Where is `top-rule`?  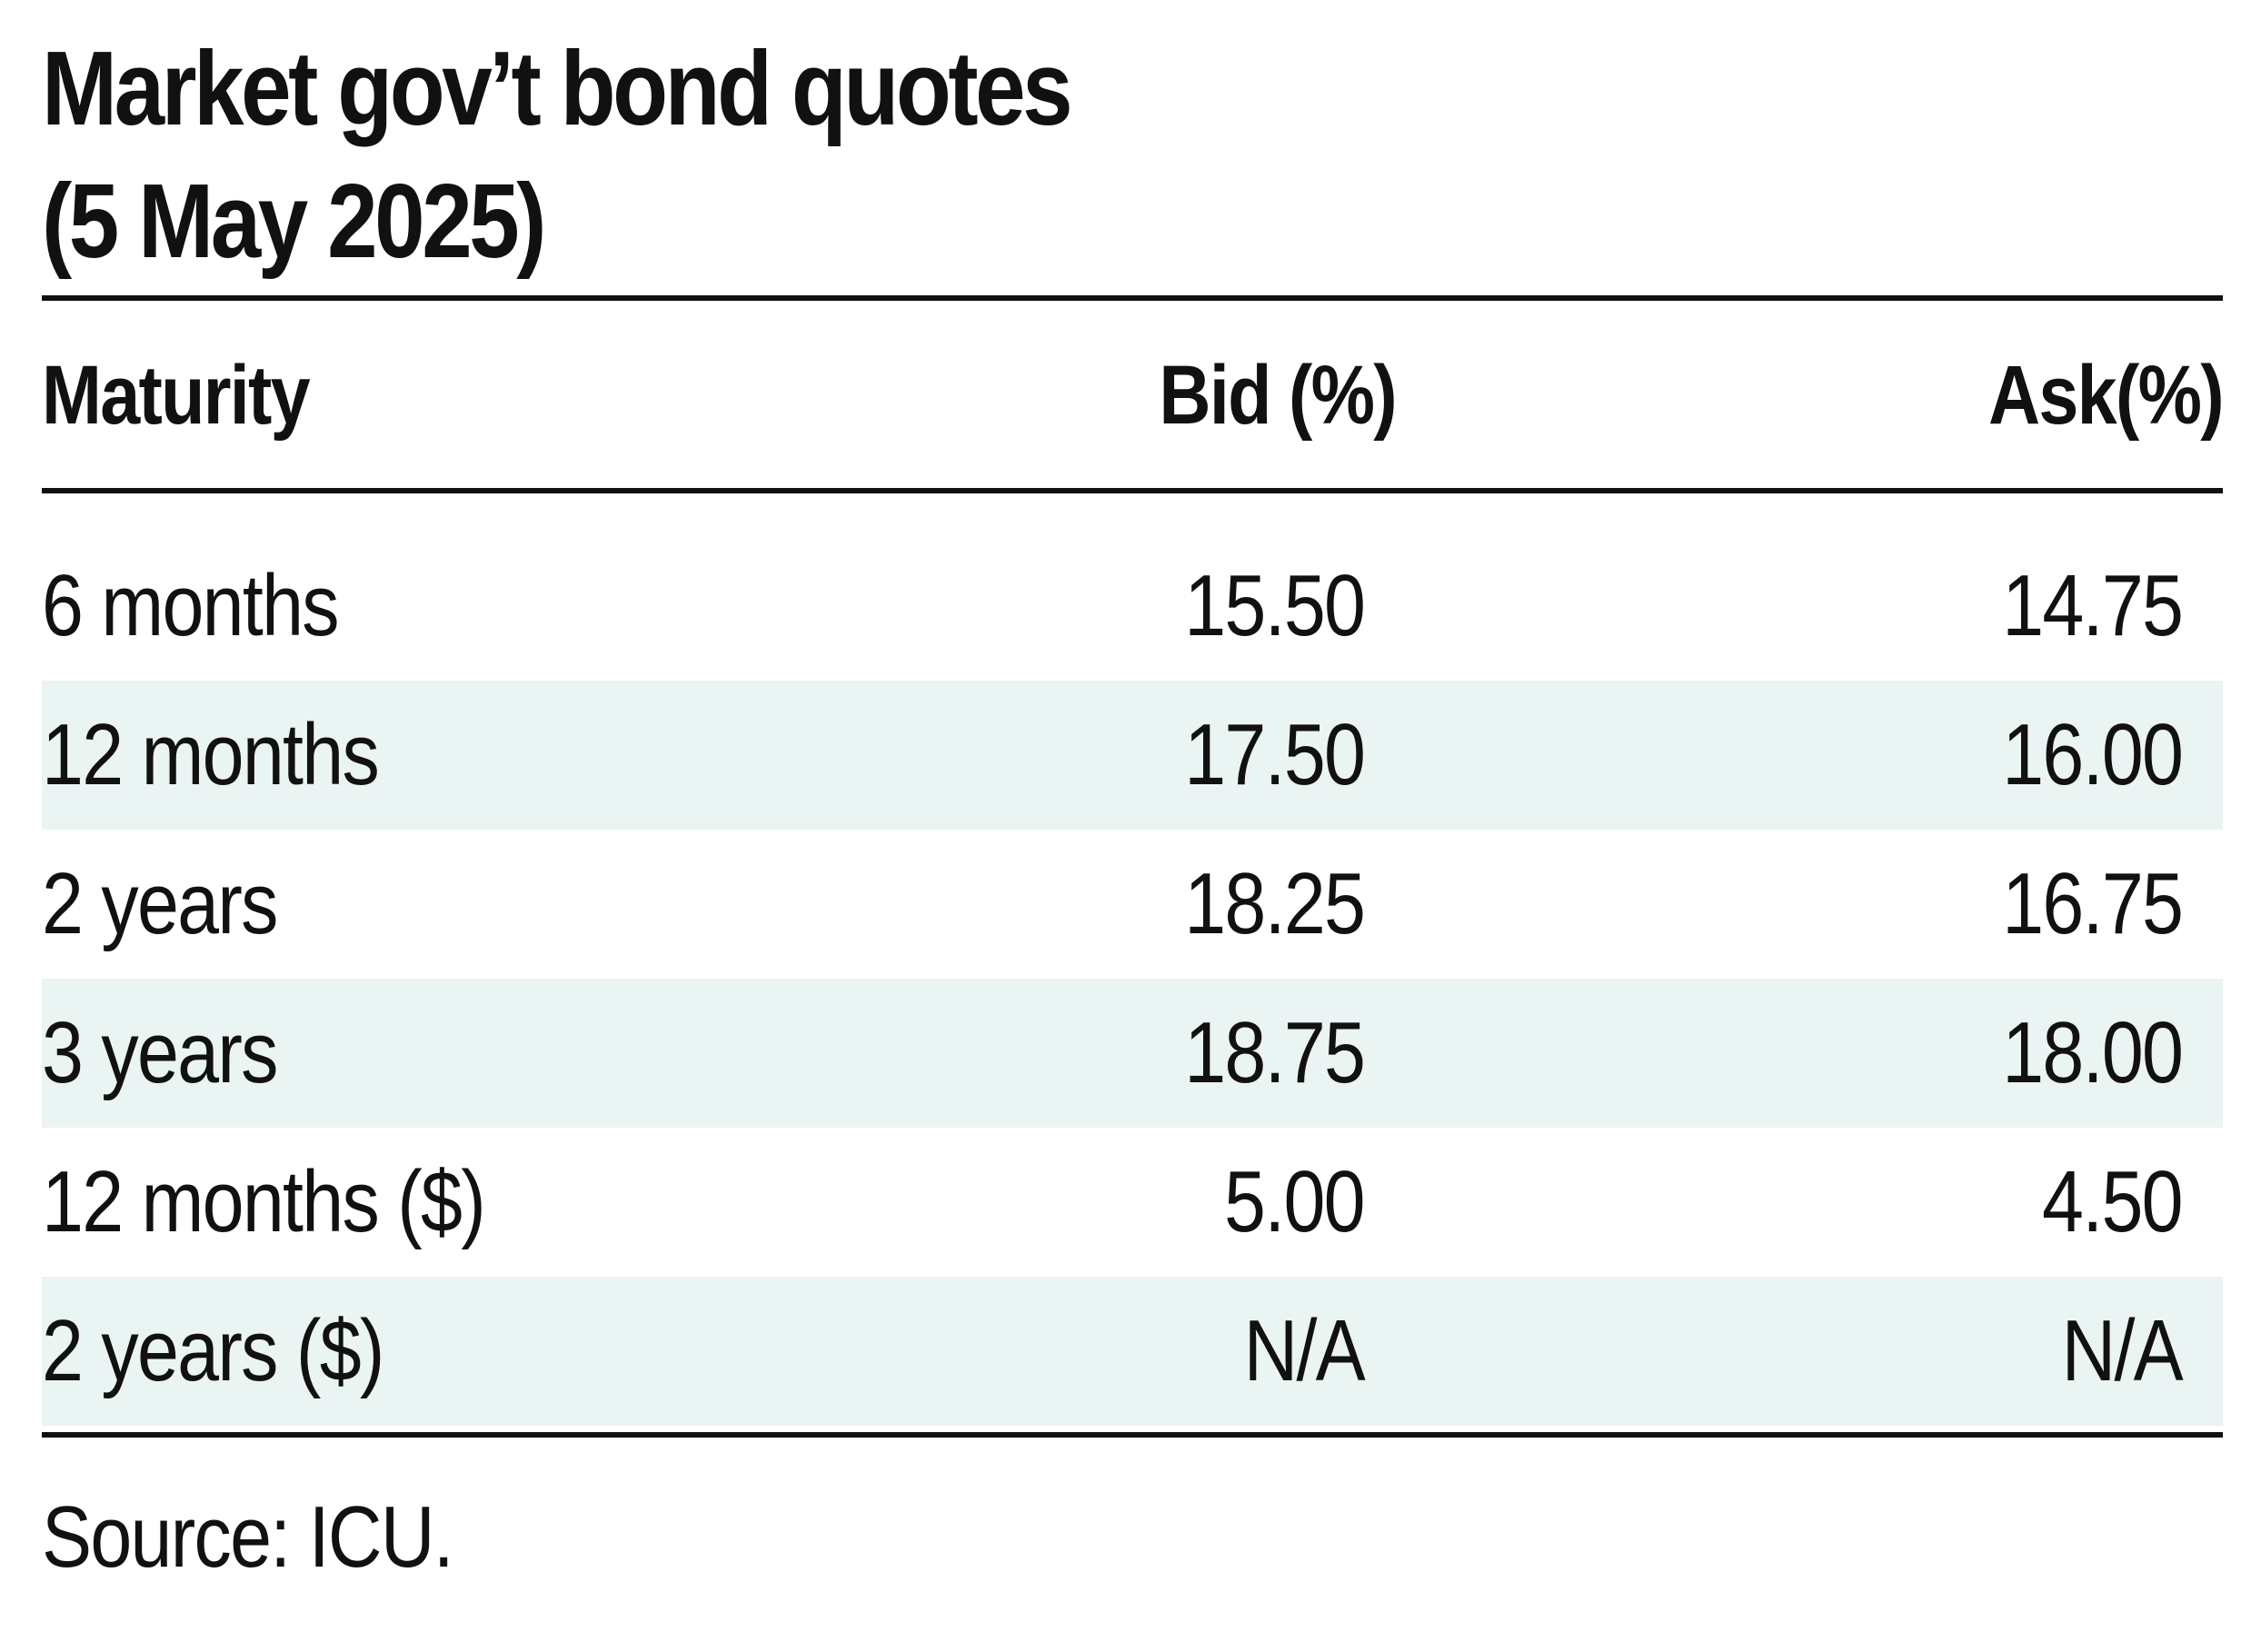 top-rule is located at coordinates (1132, 298).